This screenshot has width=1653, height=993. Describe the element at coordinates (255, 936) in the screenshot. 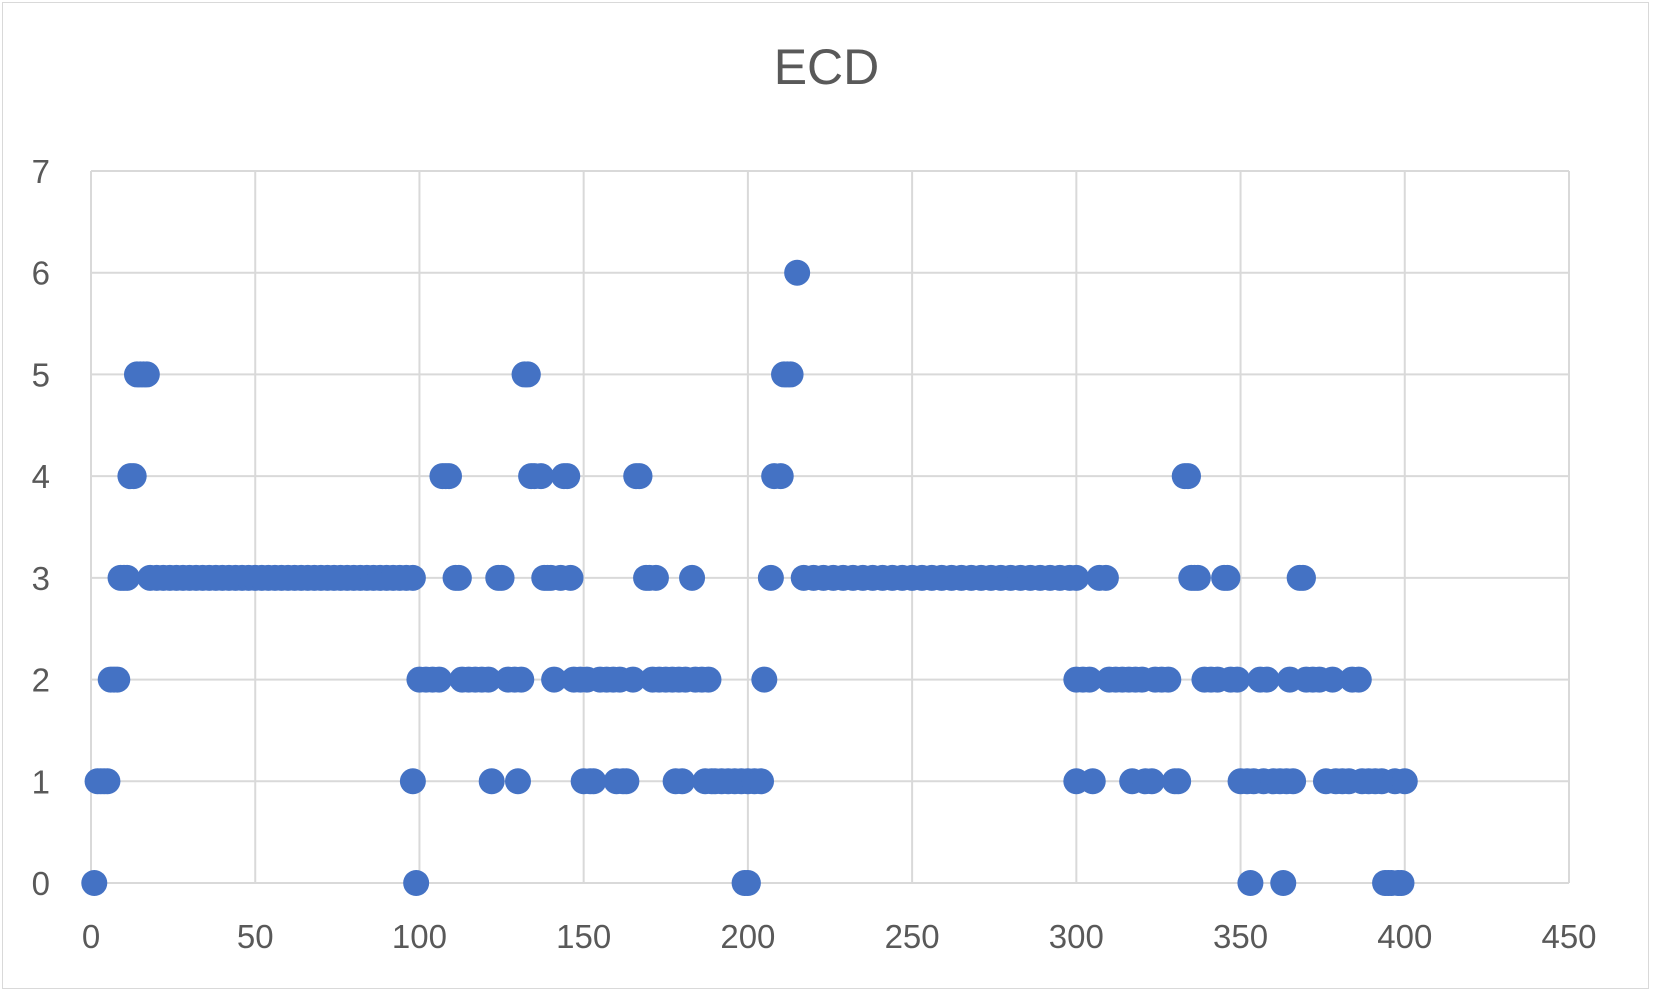

I see `x-tick-label: 50` at that location.